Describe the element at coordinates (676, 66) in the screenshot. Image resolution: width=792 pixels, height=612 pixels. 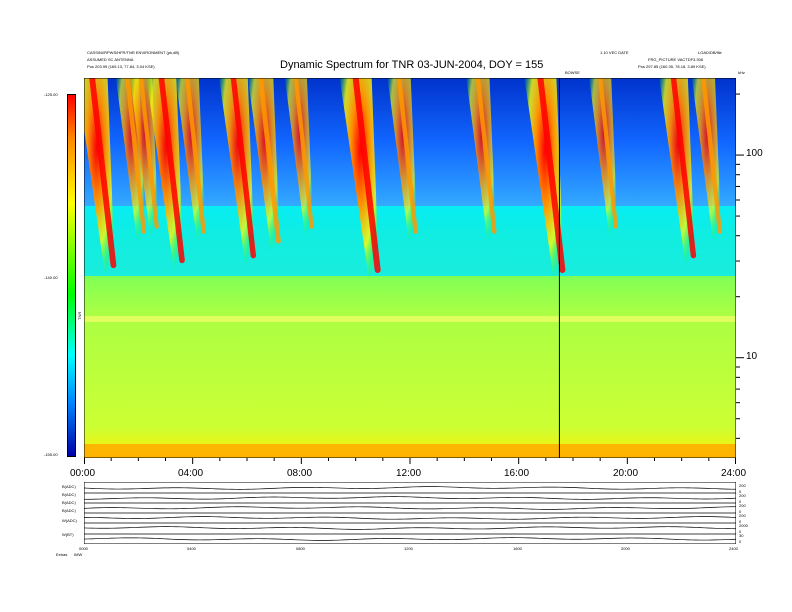
I see `header-right-pos-value: 297.85 (160.35, 78.18, 3.89 KSE)` at that location.